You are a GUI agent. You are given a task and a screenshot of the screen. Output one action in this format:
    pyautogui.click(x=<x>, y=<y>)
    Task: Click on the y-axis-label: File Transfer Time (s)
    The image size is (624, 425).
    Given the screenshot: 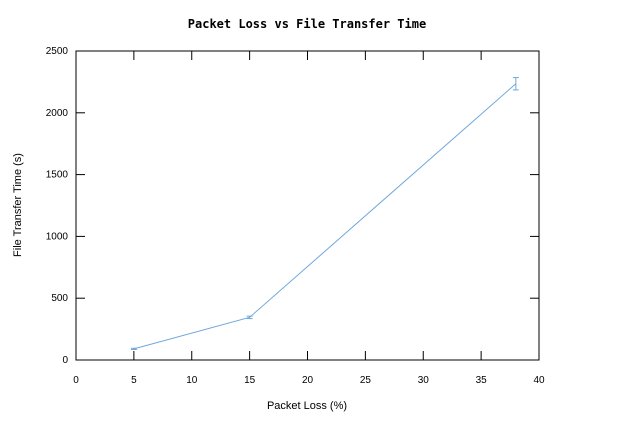 What is the action you would take?
    pyautogui.click(x=18, y=205)
    